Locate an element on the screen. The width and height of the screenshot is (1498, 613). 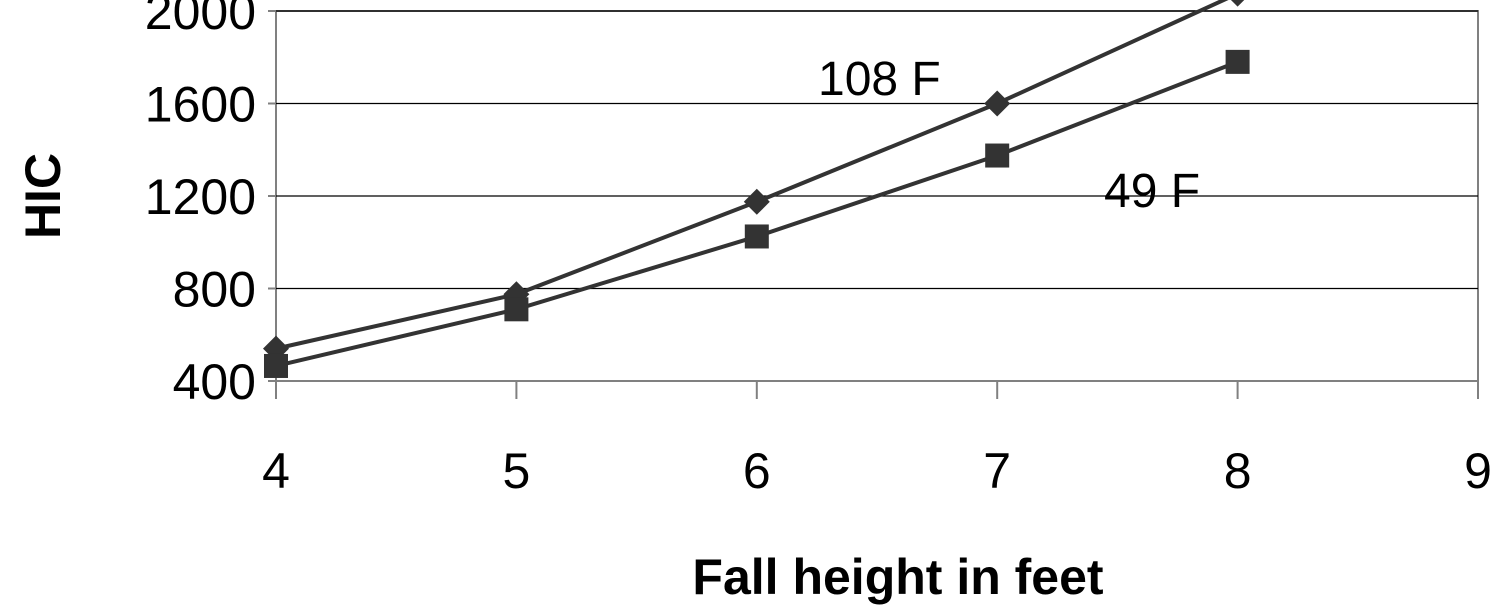
y-axis-title: HIC is located at coordinates (43, 196).